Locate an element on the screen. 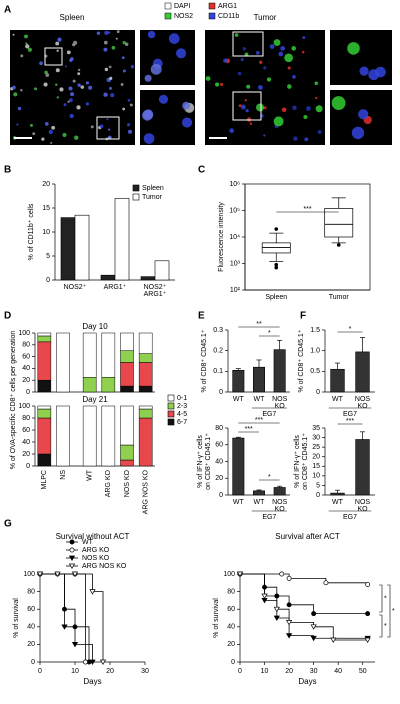  annotation: * is located at coordinates (350, 329).